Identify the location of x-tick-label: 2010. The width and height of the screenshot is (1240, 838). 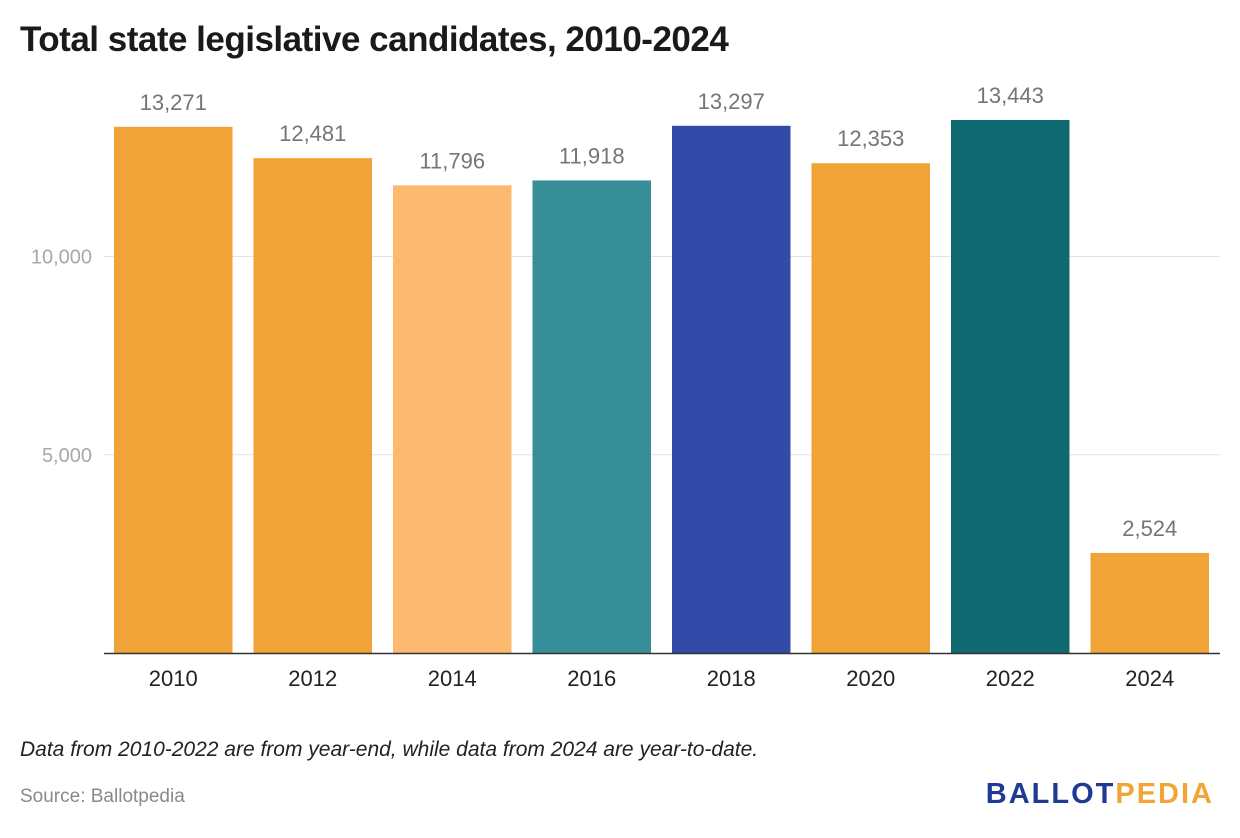
(173, 678).